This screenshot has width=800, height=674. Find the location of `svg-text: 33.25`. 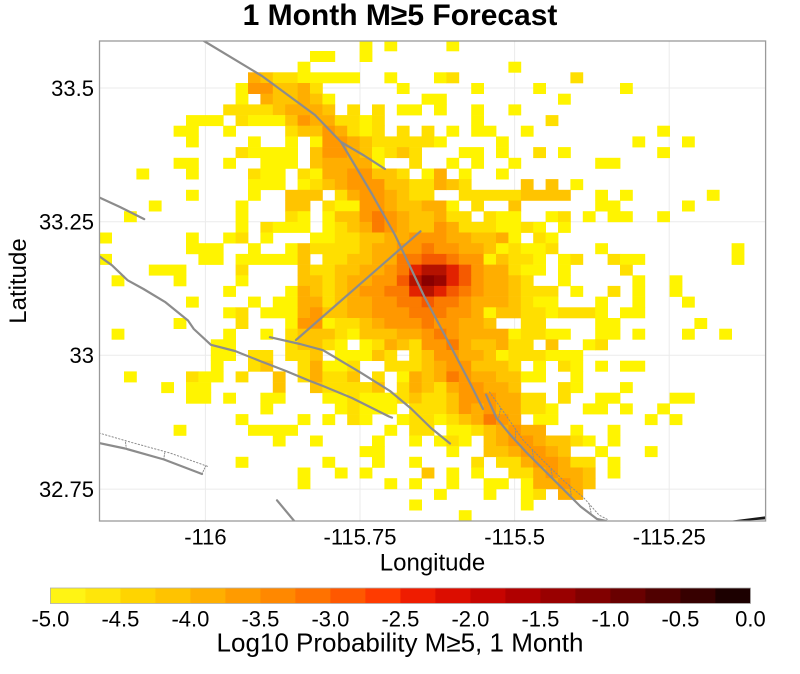

svg-text: 33.25 is located at coordinates (66, 222).